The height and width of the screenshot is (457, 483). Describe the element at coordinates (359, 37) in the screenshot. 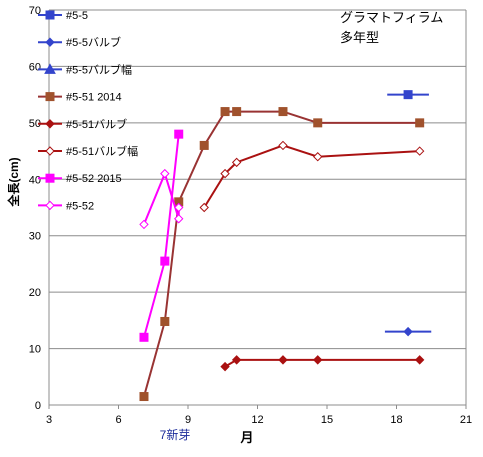

I see `chart-title-line-2: 多年型` at that location.